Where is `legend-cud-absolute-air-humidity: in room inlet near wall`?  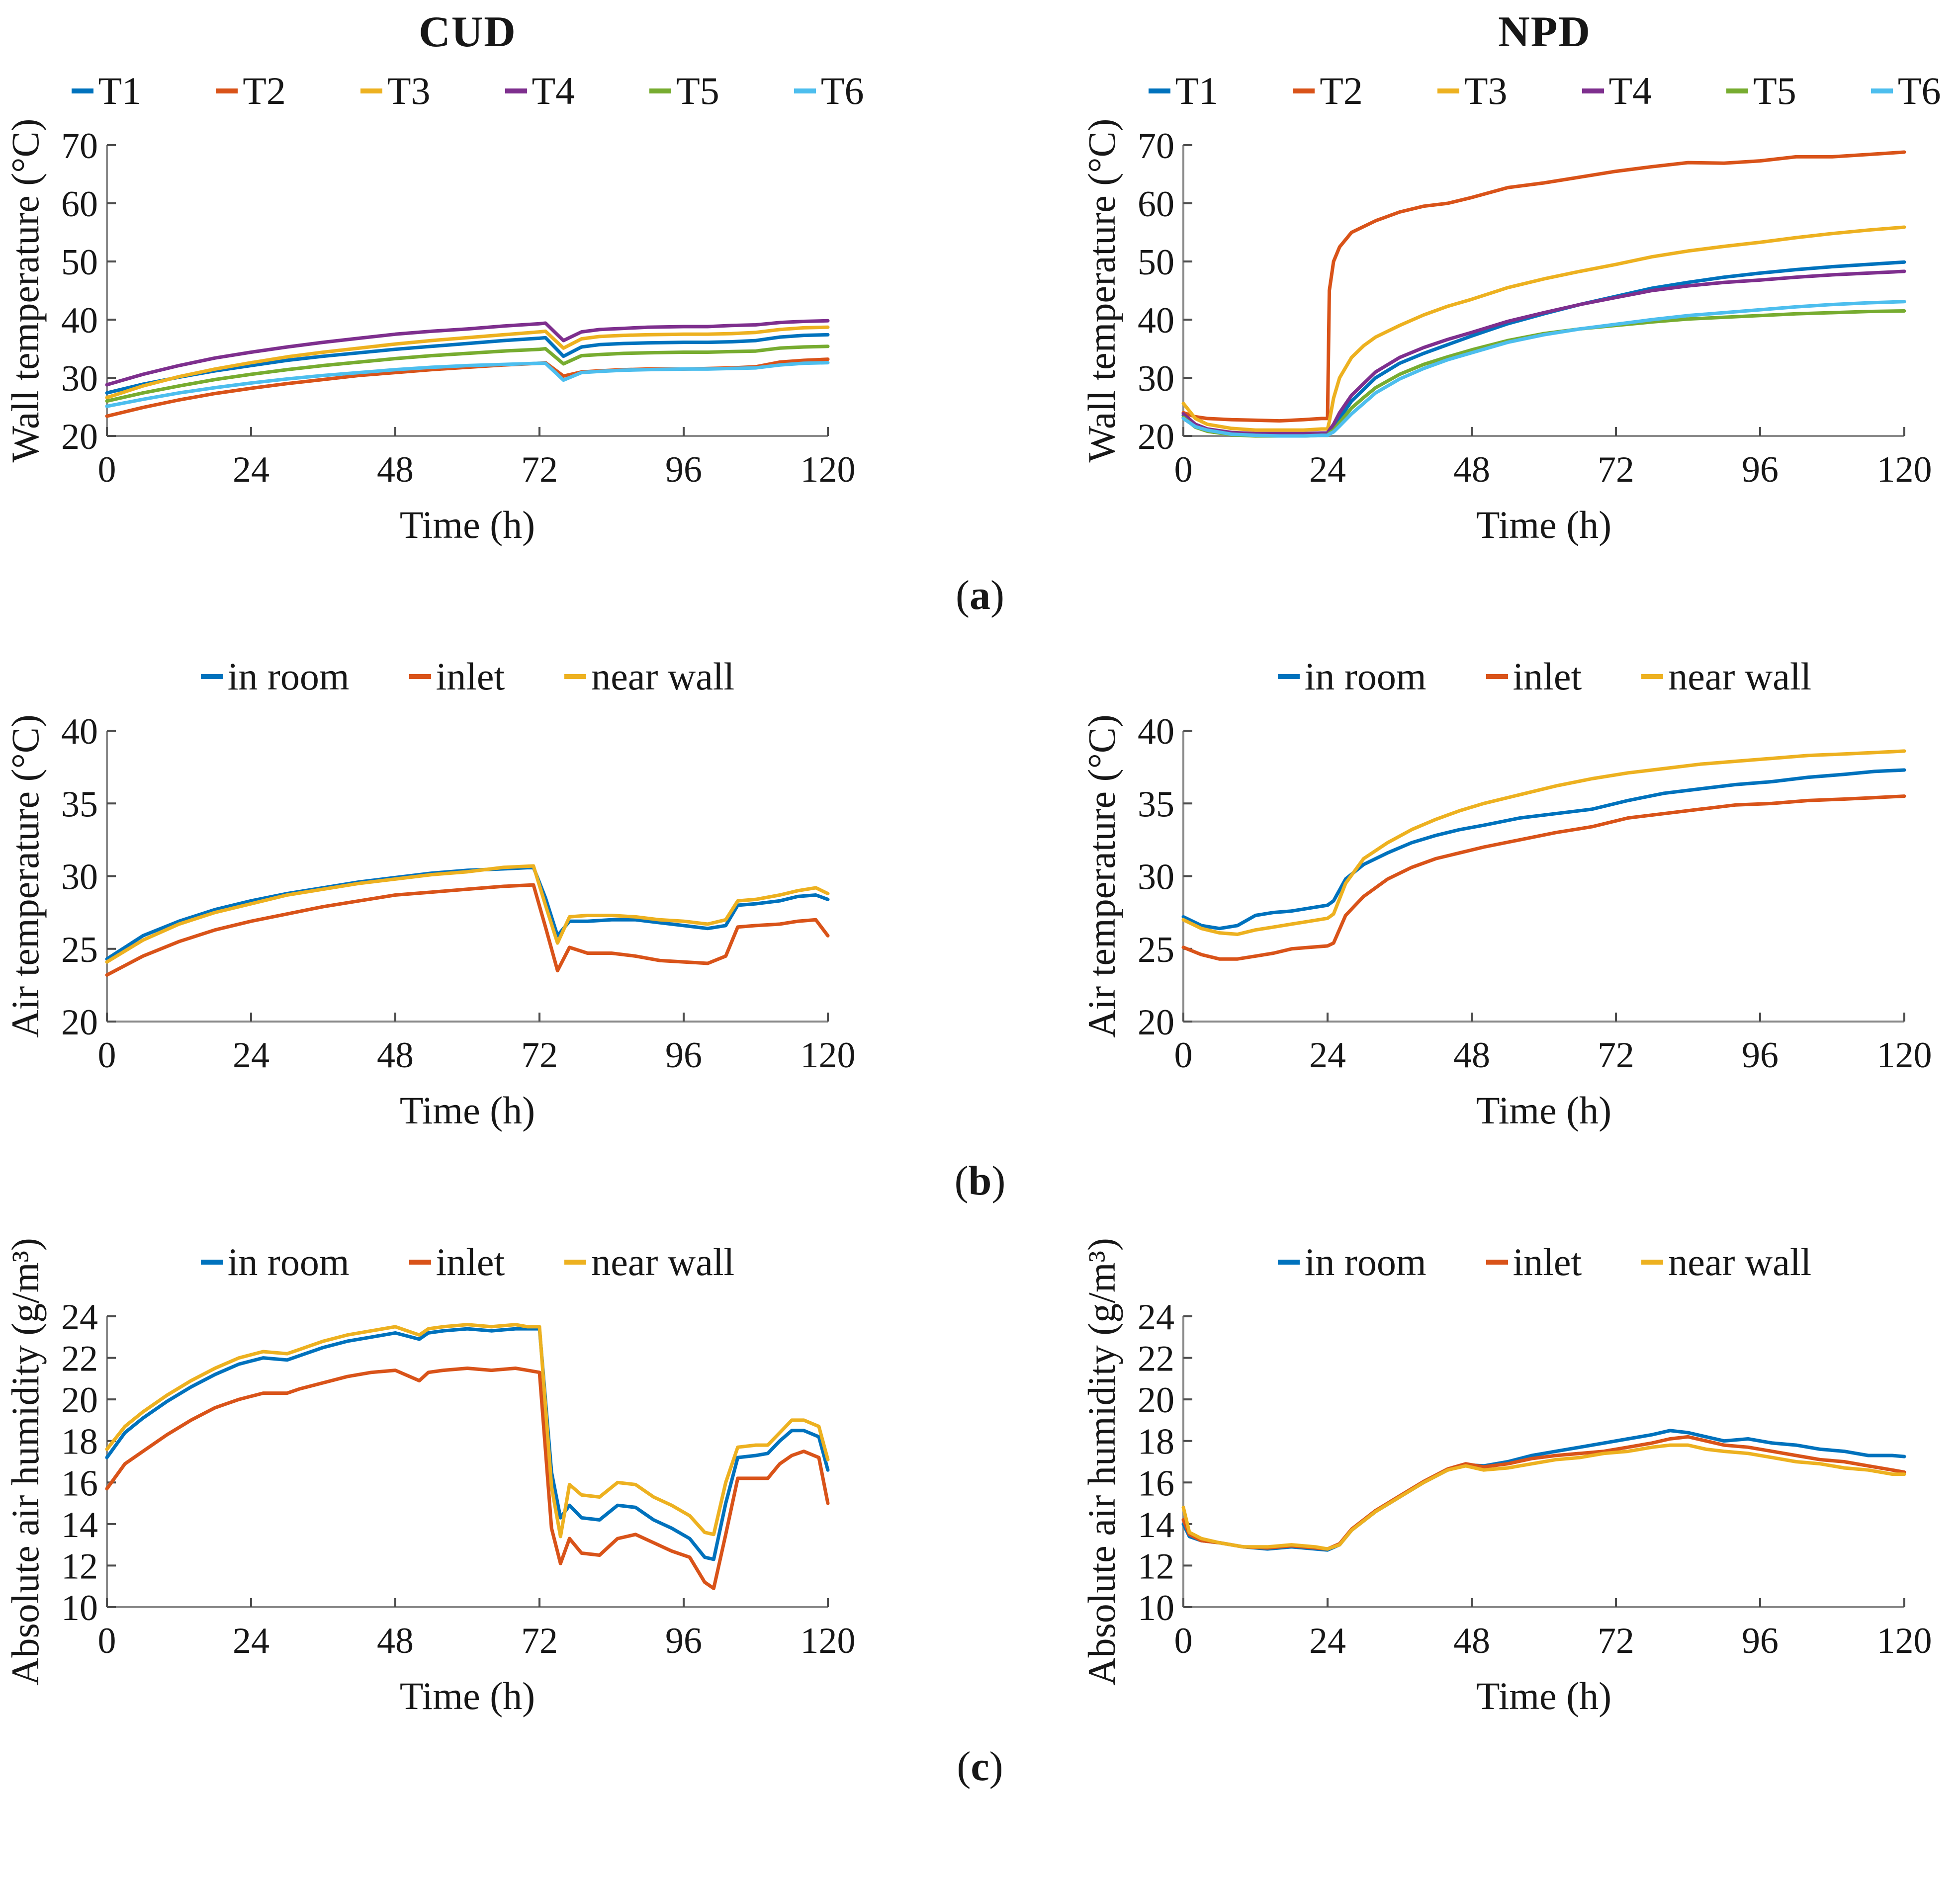
legend-cud-absolute-air-humidity: in room inlet near wall is located at coordinates (490, 1262).